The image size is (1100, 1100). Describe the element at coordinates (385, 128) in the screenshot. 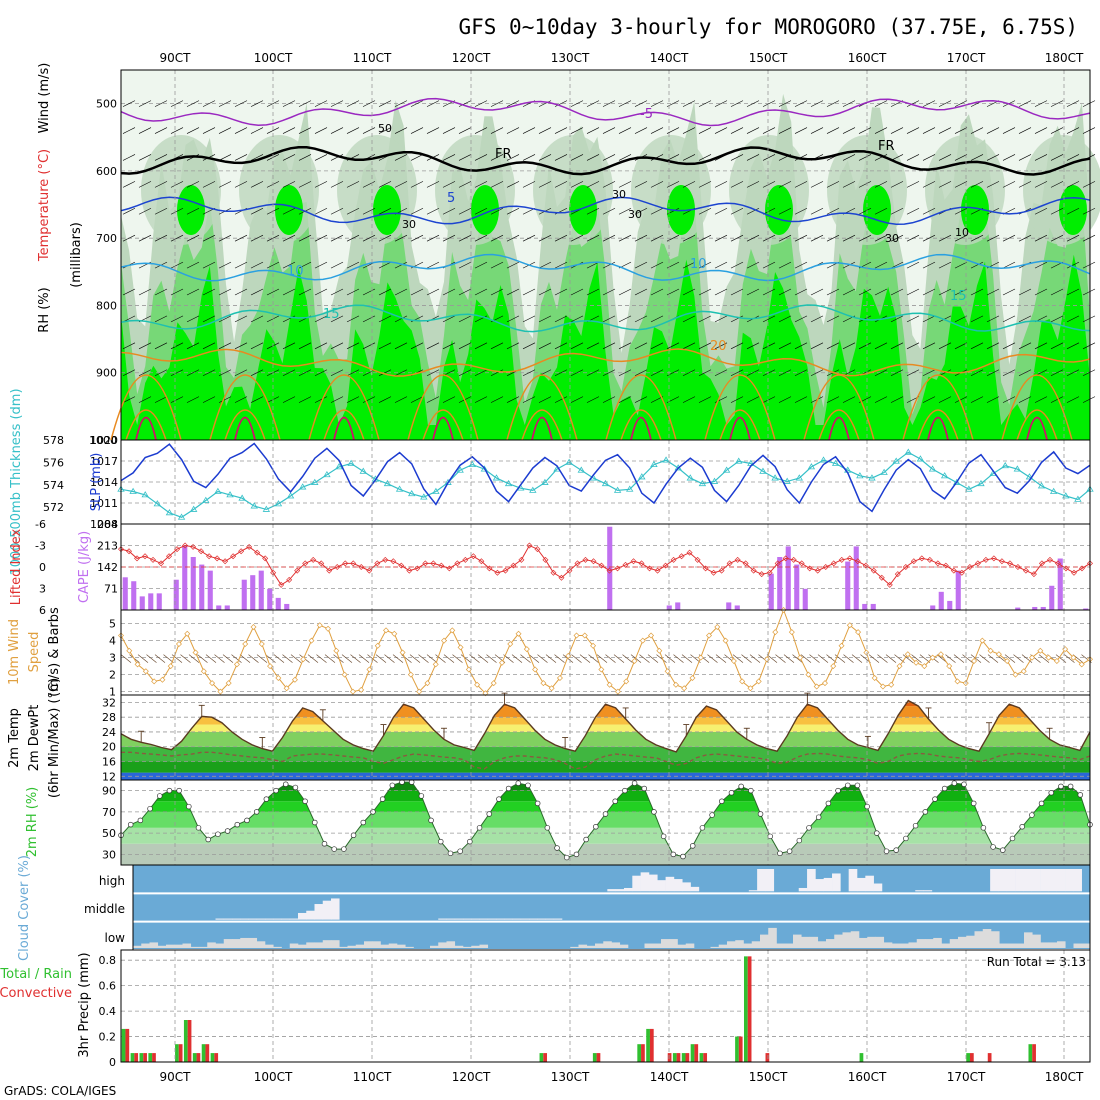

I see `rh-contour-label: 50` at that location.